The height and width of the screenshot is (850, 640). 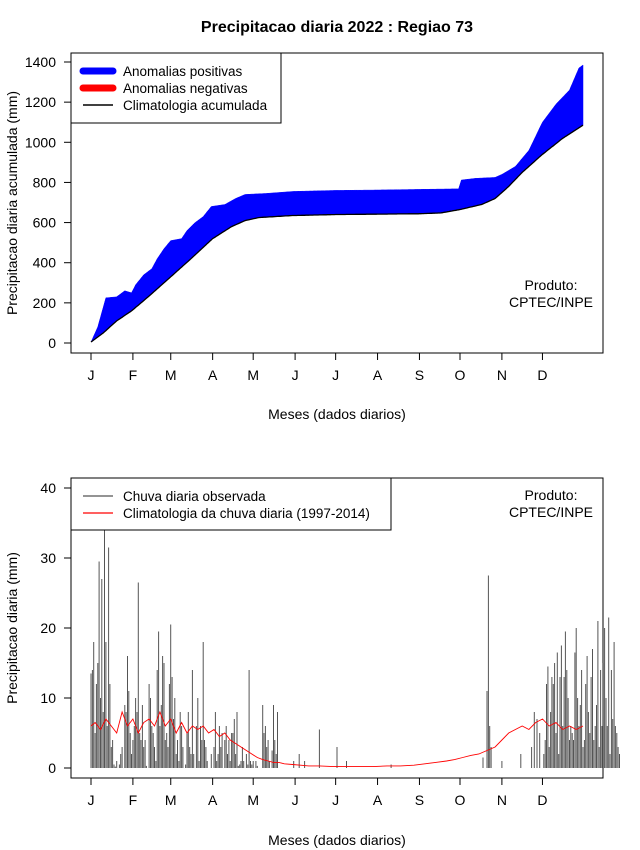 I want to click on cumulative-x-tick-label: S, so click(x=419, y=375).